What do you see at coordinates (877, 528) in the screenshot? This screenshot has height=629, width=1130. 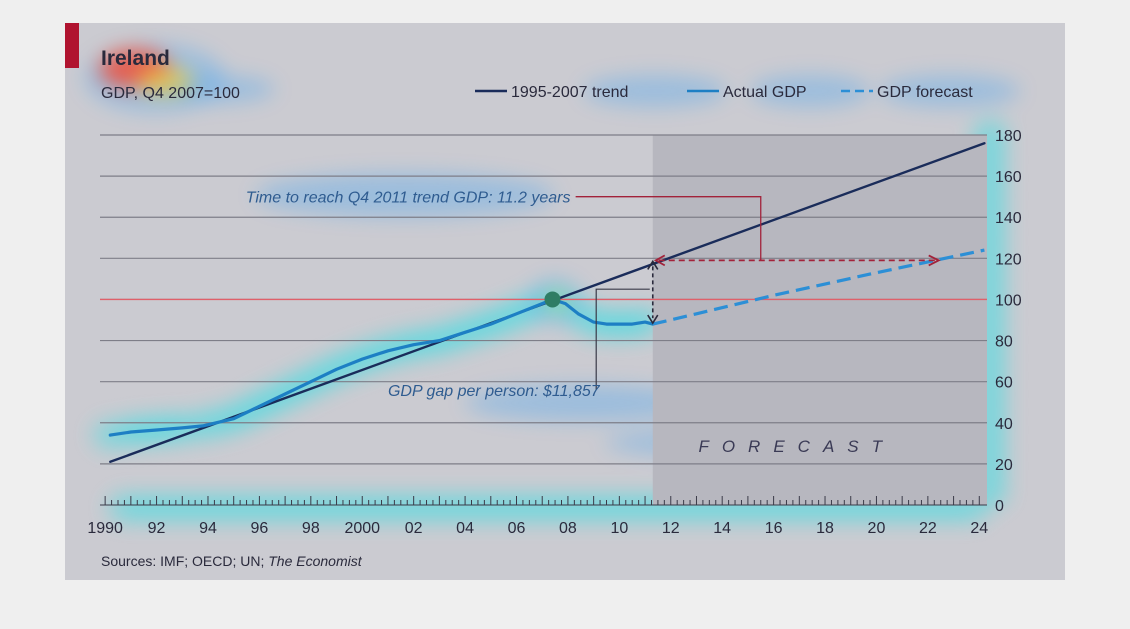 I see `x-tick-label: 20` at bounding box center [877, 528].